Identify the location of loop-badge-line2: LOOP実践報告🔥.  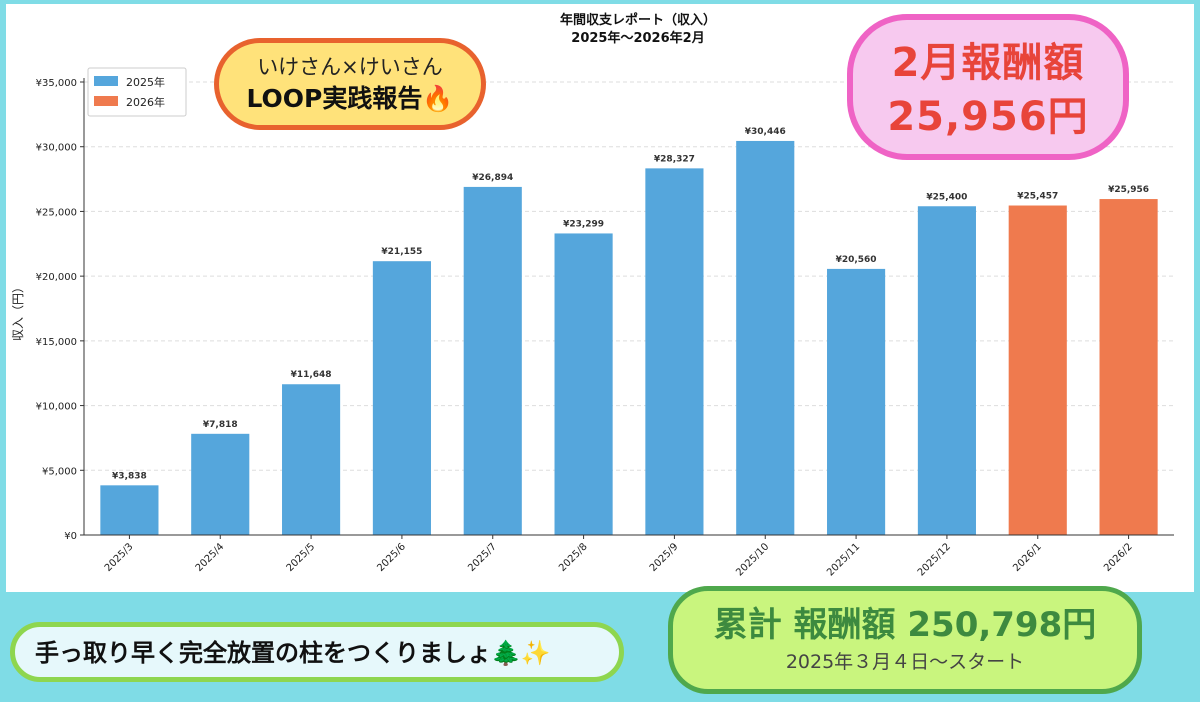
(350, 98).